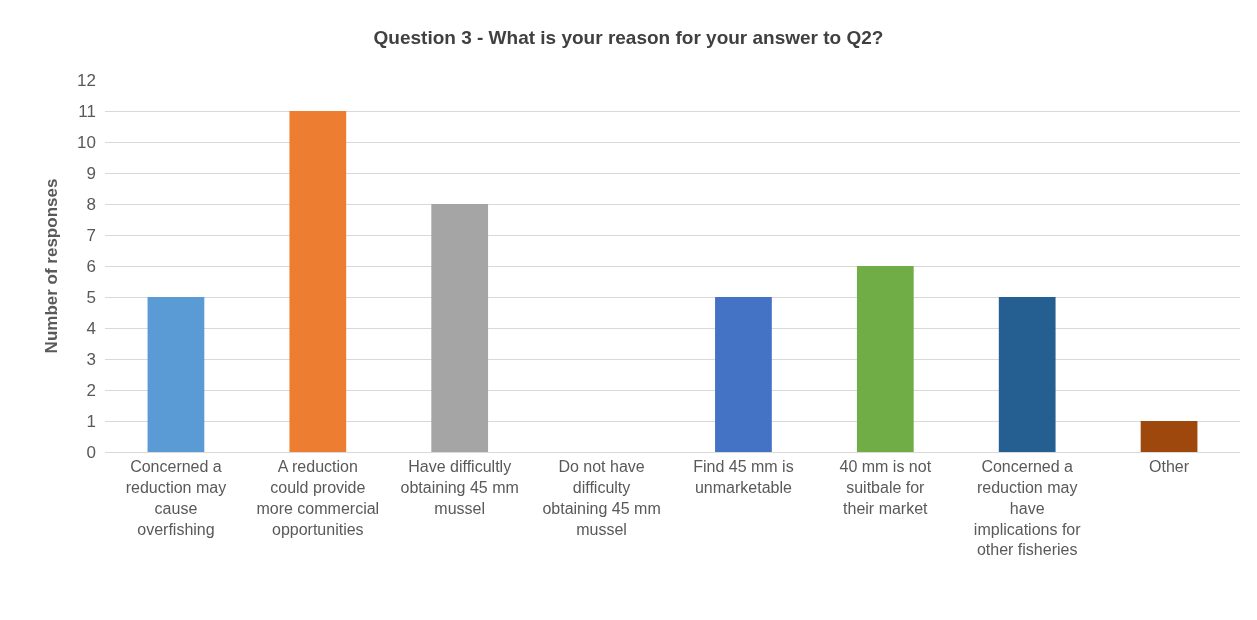  What do you see at coordinates (91, 297) in the screenshot?
I see `y-tick-label: 5` at bounding box center [91, 297].